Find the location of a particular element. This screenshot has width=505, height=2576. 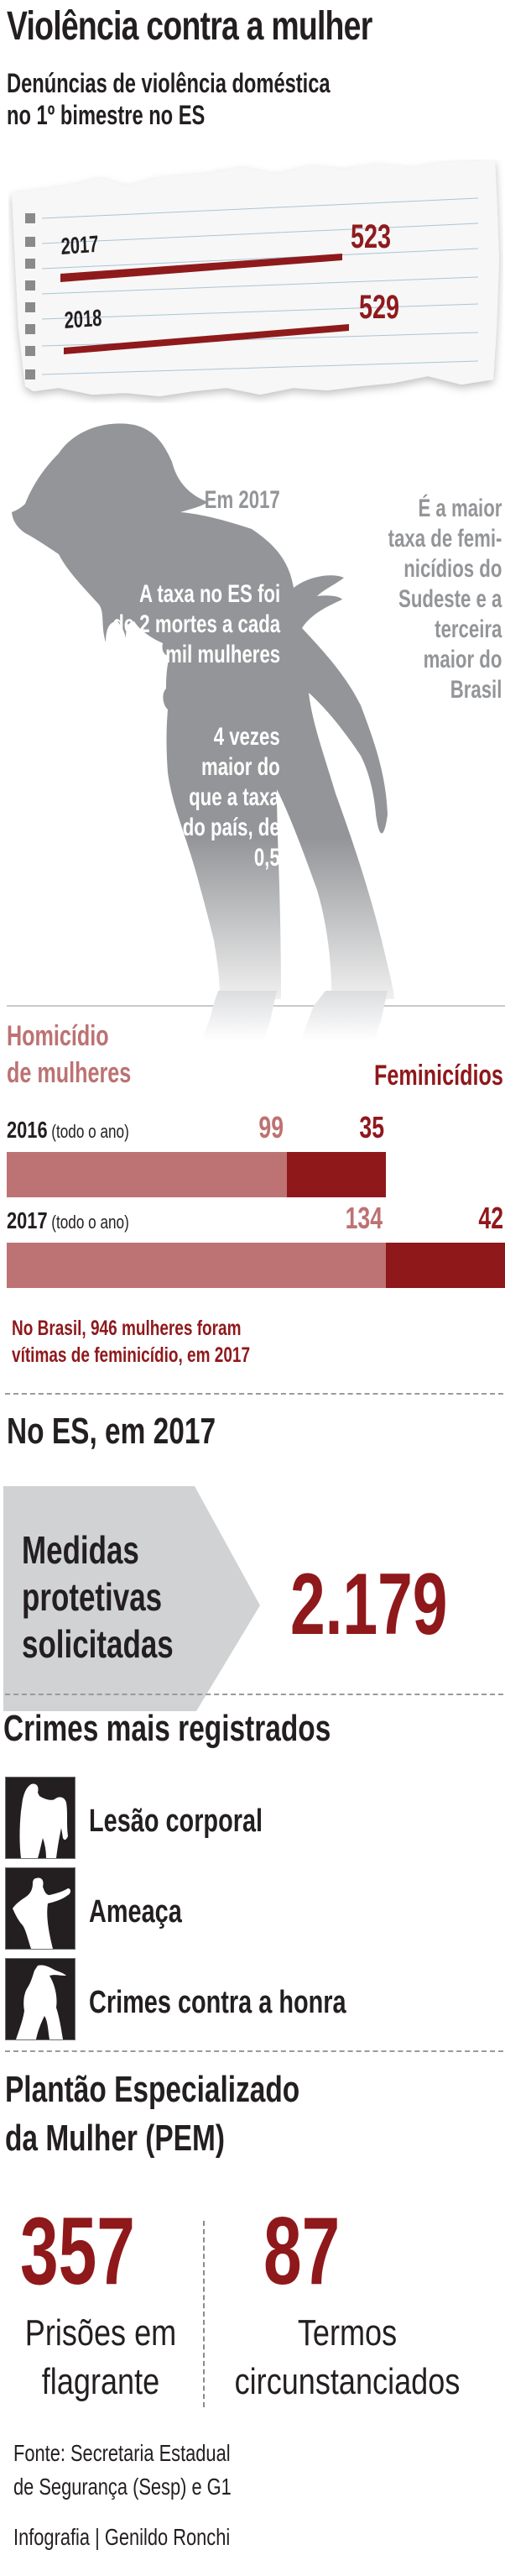

medidas-line-1: Medidas is located at coordinates (80, 1550).